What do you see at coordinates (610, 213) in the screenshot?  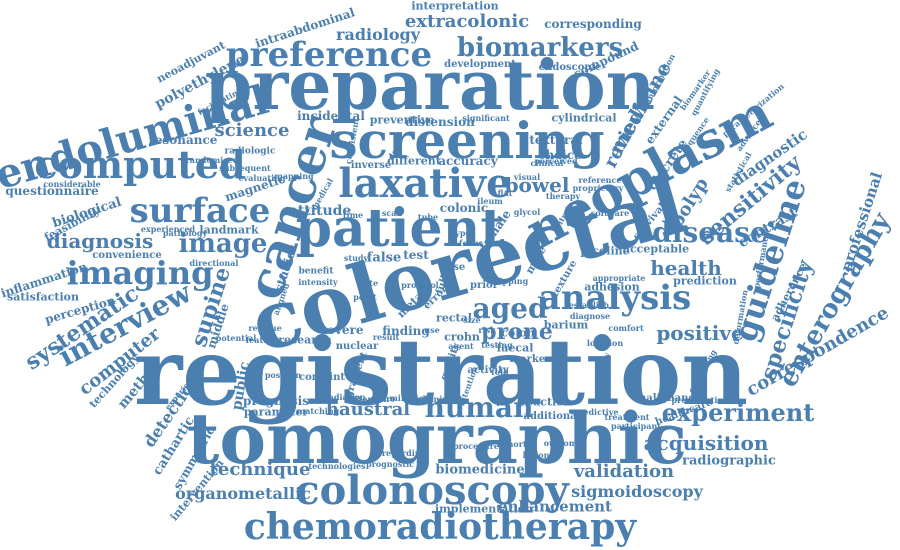 I see `word: software` at bounding box center [610, 213].